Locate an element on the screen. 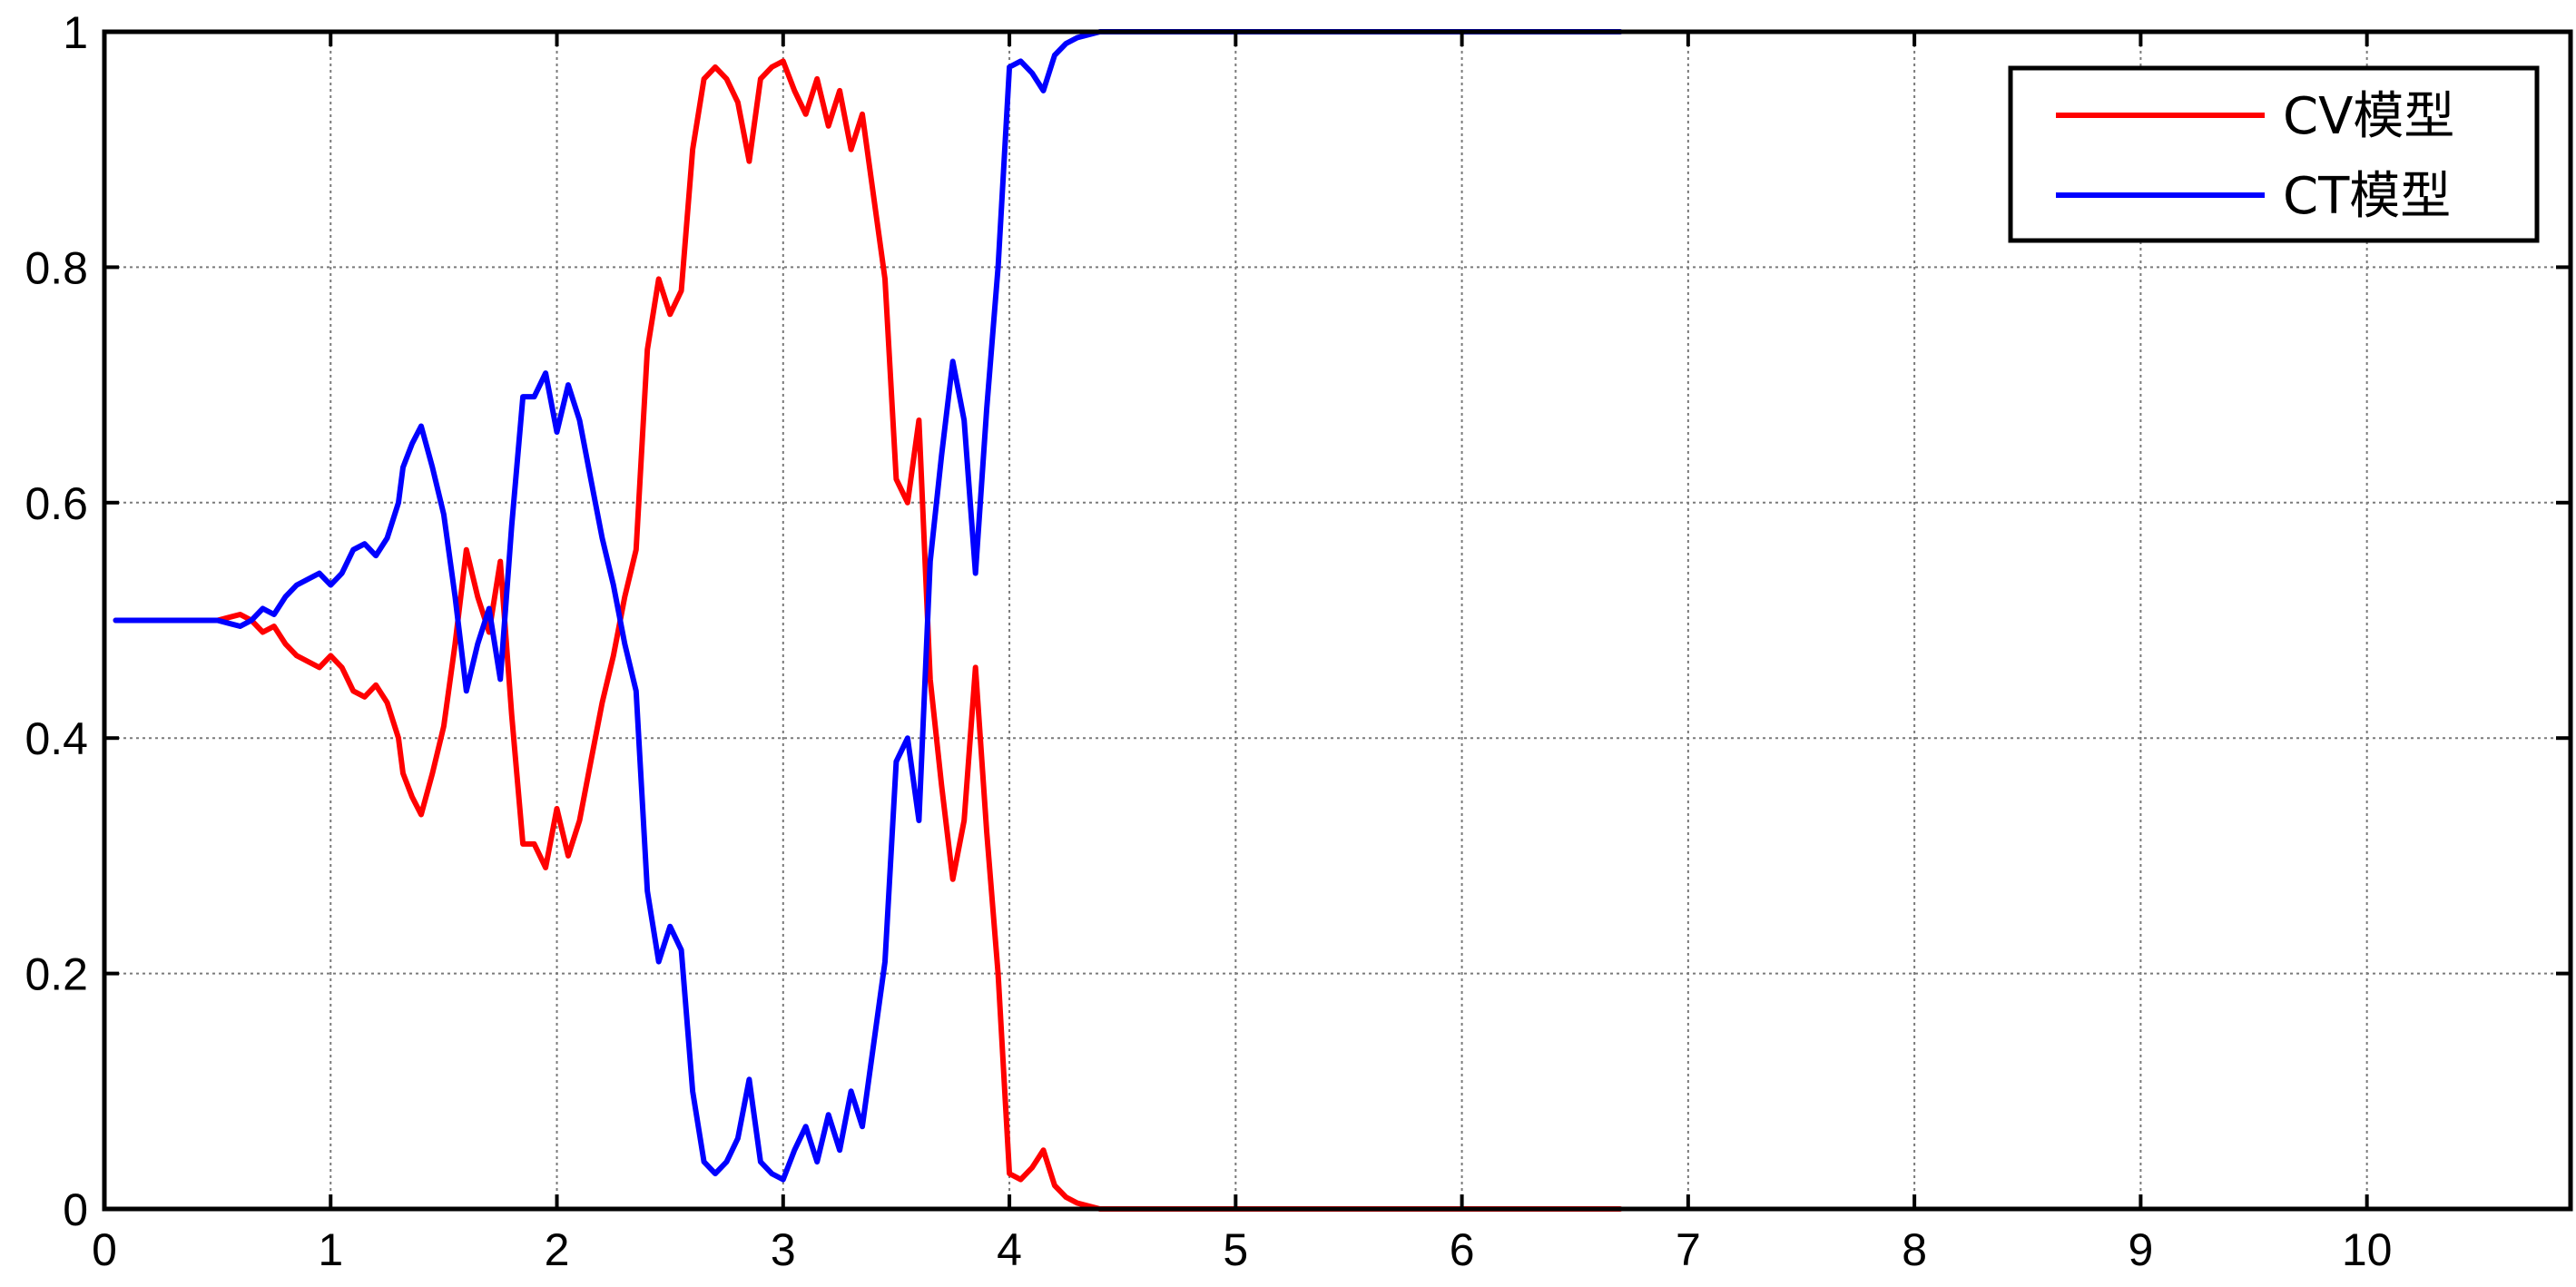  y-axis-tick-labels: 0 0.2 0.4 0.6 0.8 1 is located at coordinates (56, 621).